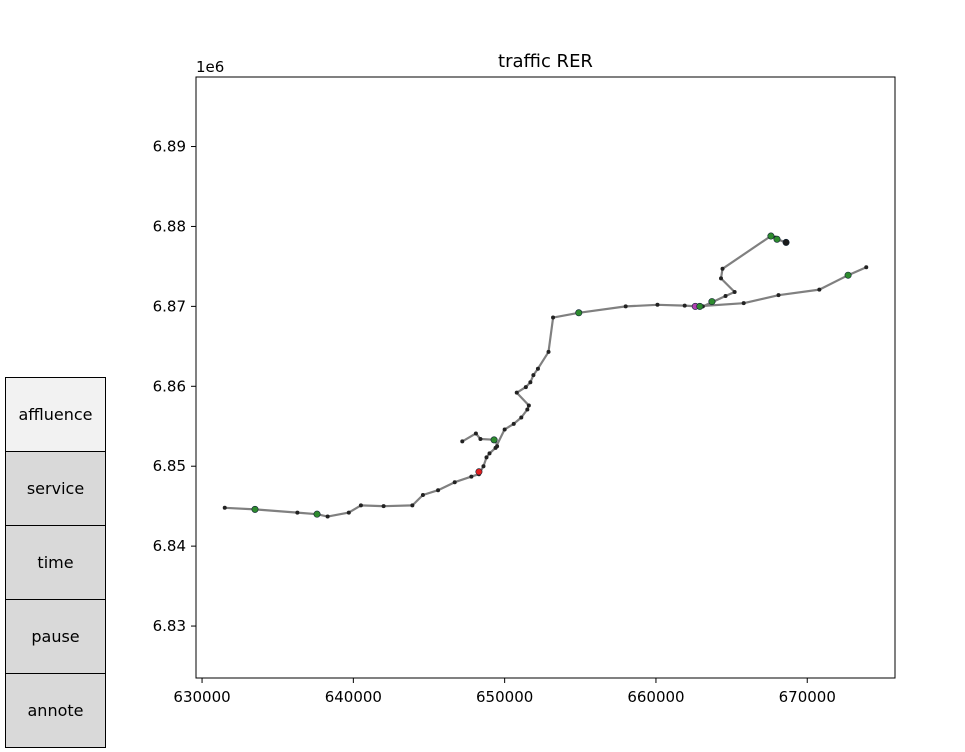 Image resolution: width=965 pixels, height=752 pixels. Describe the element at coordinates (55, 414) in the screenshot. I see `affluence-button: affluence` at that location.